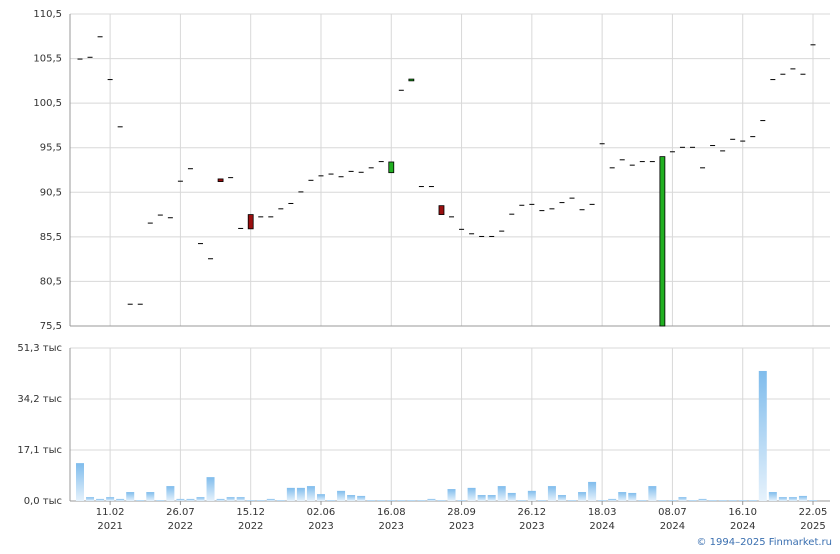 Image resolution: width=840 pixels, height=554 pixels. What do you see at coordinates (813, 512) in the screenshot?
I see `x-tick-label: 22.05` at bounding box center [813, 512].